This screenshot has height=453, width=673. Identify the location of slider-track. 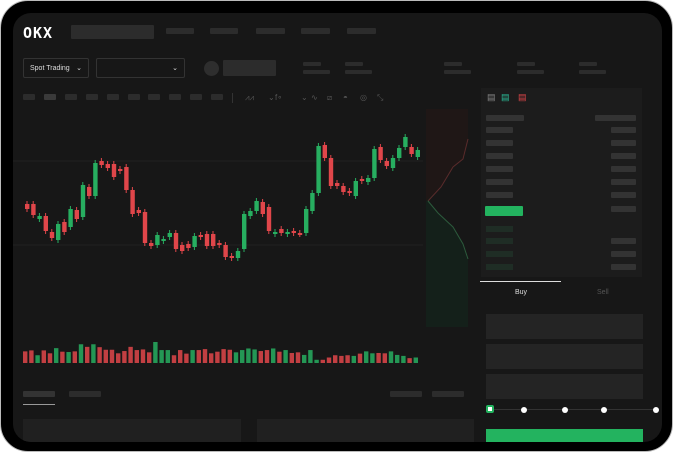
(574, 409).